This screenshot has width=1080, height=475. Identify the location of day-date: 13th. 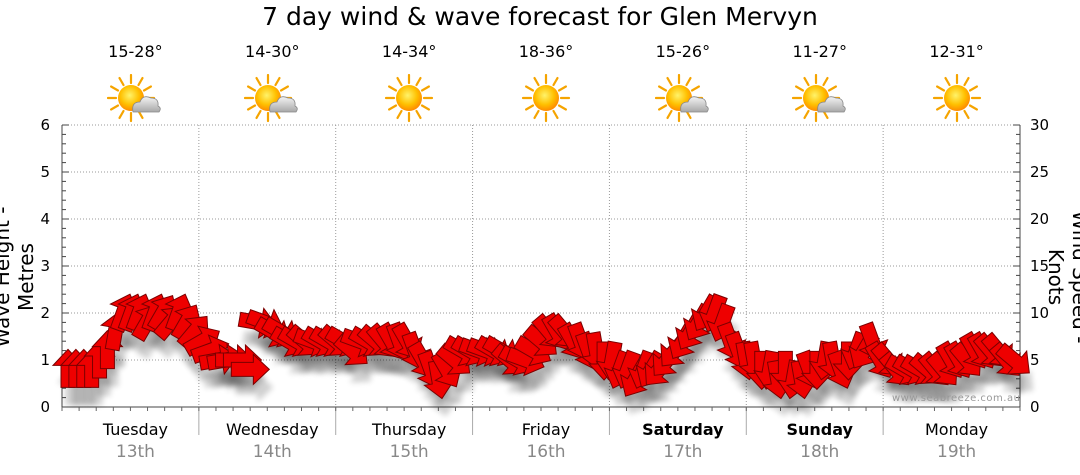
(135, 452).